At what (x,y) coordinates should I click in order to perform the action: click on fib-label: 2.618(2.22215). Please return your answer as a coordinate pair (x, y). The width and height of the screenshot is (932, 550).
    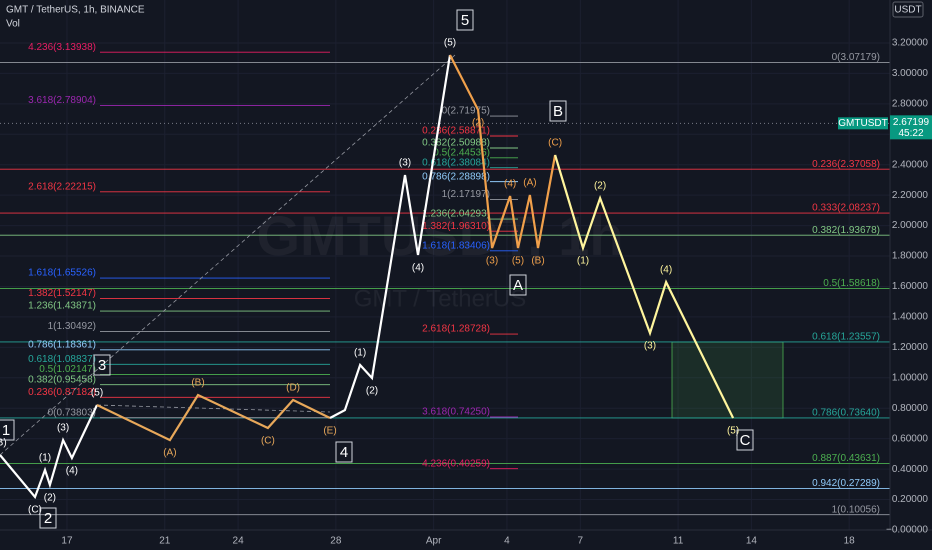
    Looking at the image, I should click on (62, 186).